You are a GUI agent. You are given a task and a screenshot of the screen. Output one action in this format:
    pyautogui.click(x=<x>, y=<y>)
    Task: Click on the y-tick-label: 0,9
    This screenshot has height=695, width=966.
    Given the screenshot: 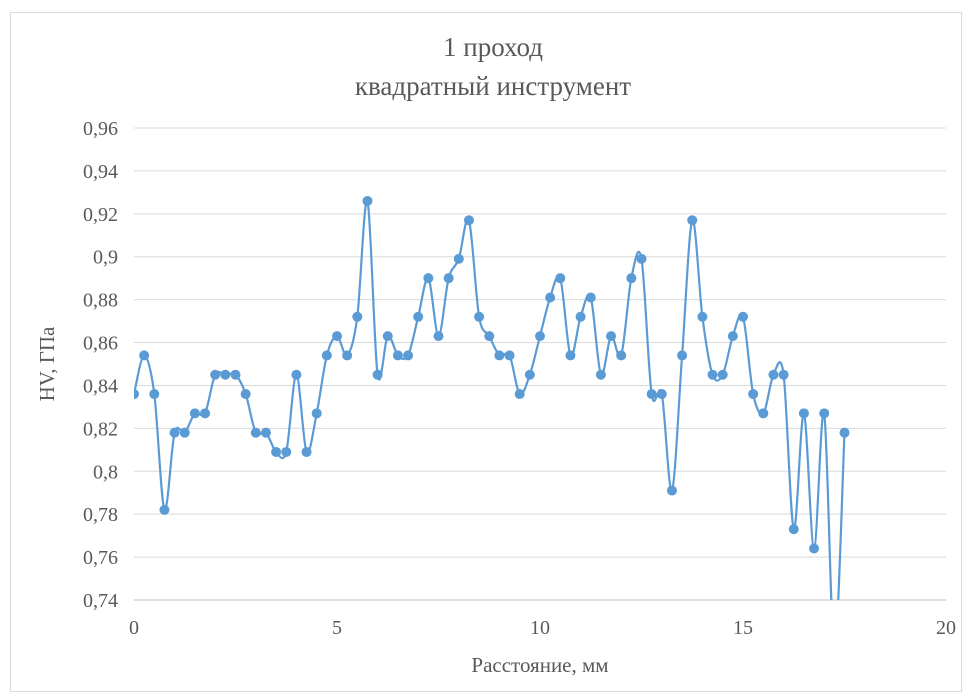 What is the action you would take?
    pyautogui.click(x=105, y=258)
    